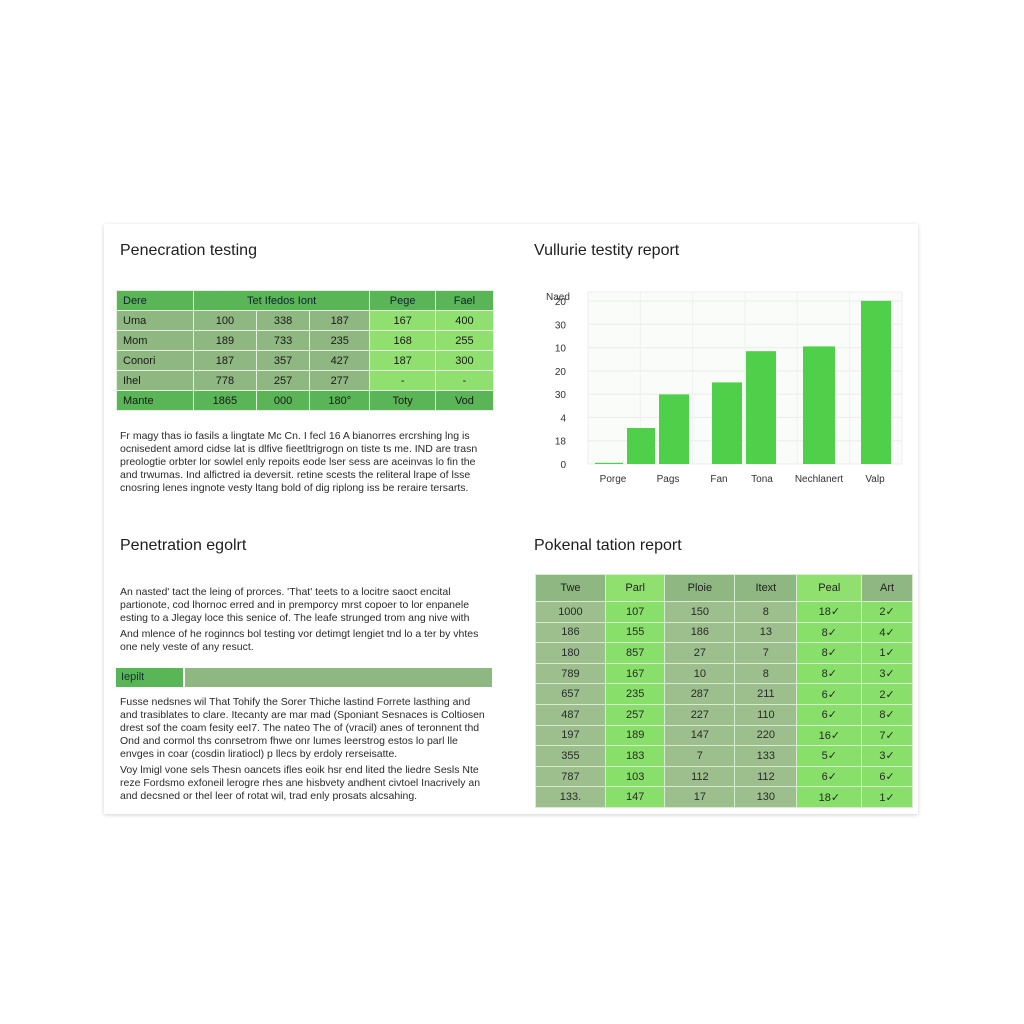 The height and width of the screenshot is (1024, 1024). What do you see at coordinates (464, 360) in the screenshot?
I see `table-cell: 300` at bounding box center [464, 360].